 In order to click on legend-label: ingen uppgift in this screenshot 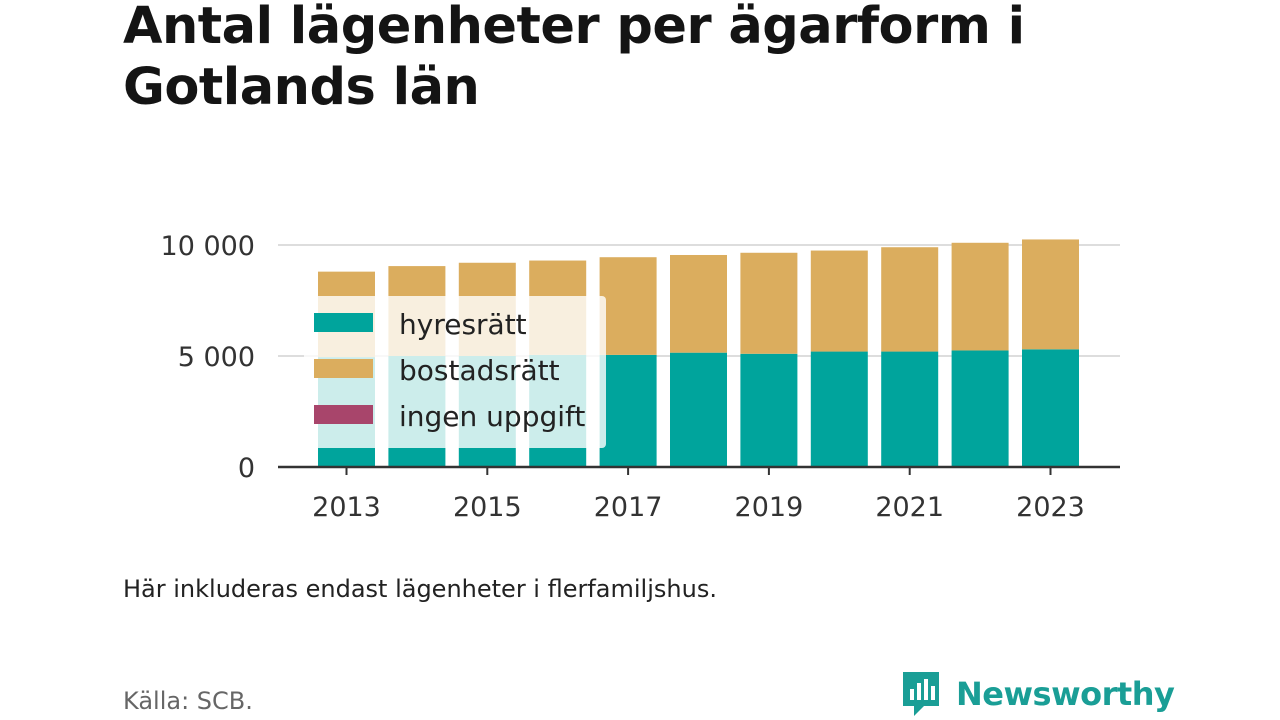, I will do `click(492, 416)`.